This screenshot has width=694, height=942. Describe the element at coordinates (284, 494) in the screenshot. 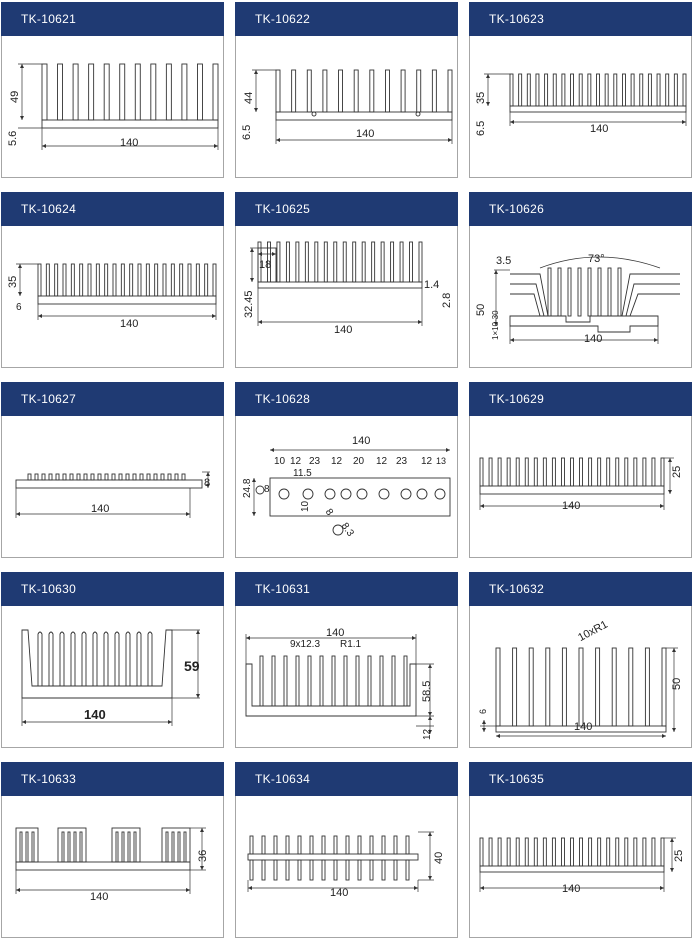

I see `mount-hole` at that location.